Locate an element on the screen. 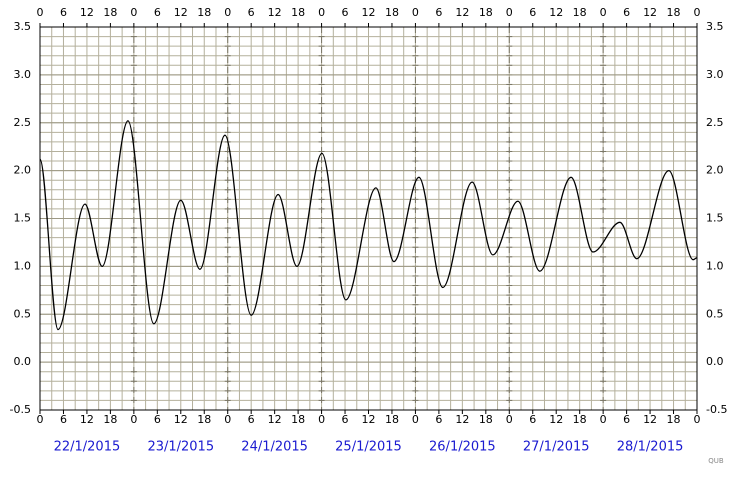 The image size is (740, 480). y-tick-label-left: 3.5 is located at coordinates (23, 26).